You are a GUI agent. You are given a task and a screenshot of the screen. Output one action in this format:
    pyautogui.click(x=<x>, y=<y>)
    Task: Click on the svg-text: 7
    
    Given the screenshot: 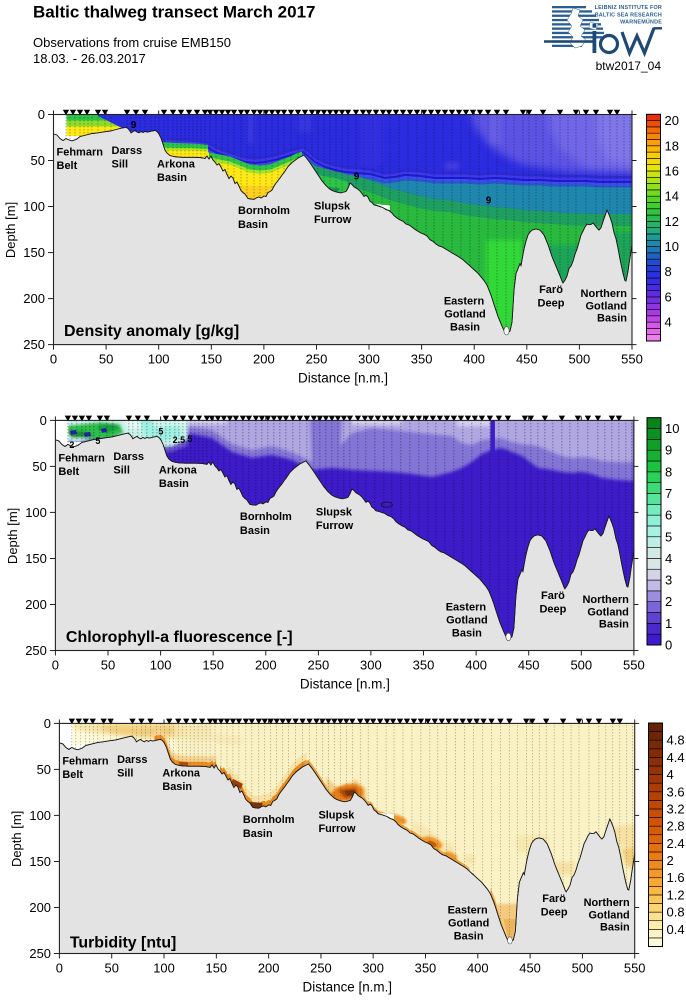 What is the action you would take?
    pyautogui.click(x=668, y=493)
    